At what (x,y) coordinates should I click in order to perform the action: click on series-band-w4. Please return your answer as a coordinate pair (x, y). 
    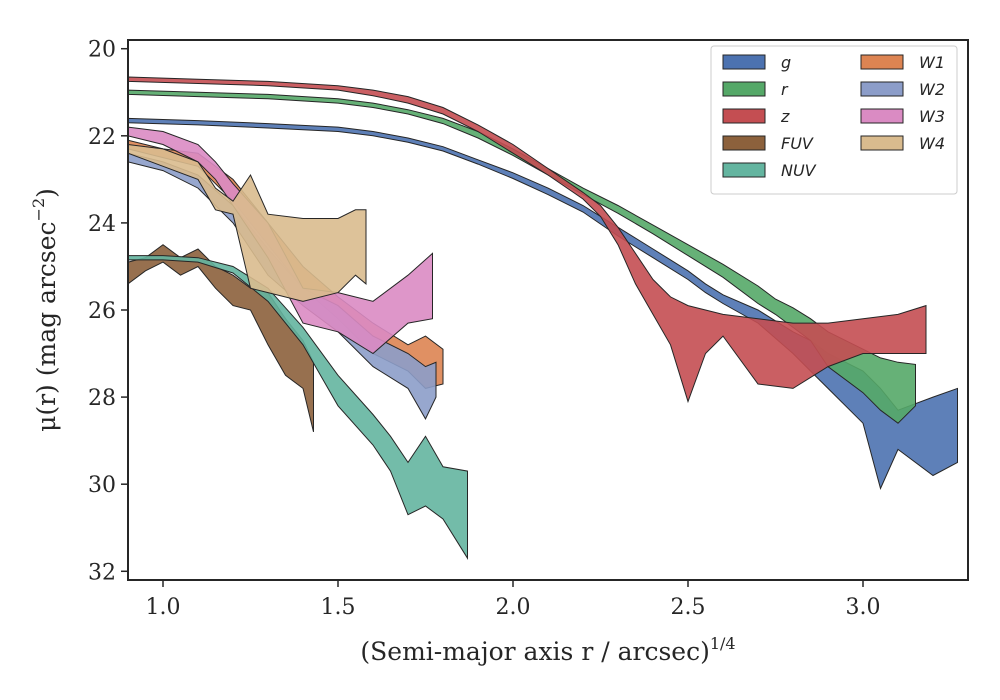
    Looking at the image, I should click on (247, 222).